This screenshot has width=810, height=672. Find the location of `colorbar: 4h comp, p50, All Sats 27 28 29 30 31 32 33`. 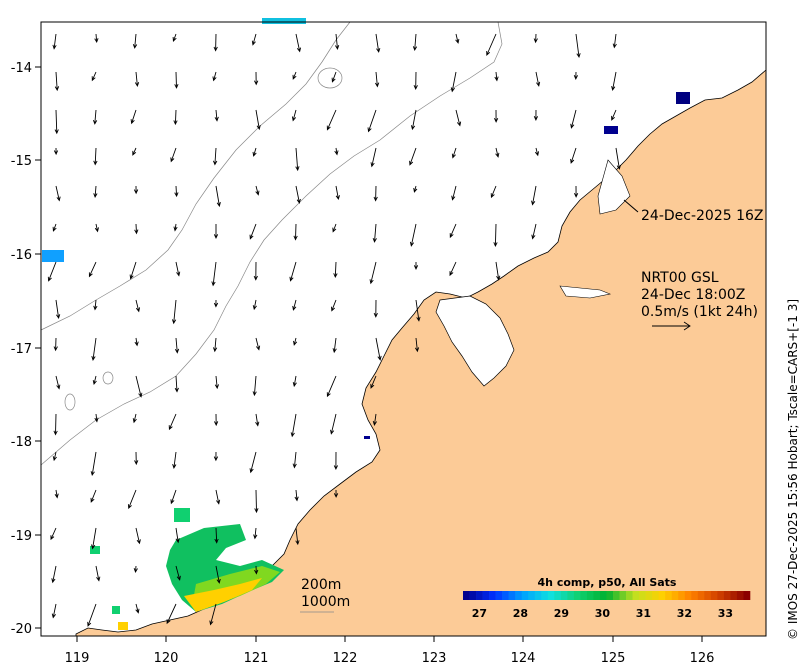

colorbar: 4h comp, p50, All Sats 27 28 29 30 31 32 33 is located at coordinates (607, 598).